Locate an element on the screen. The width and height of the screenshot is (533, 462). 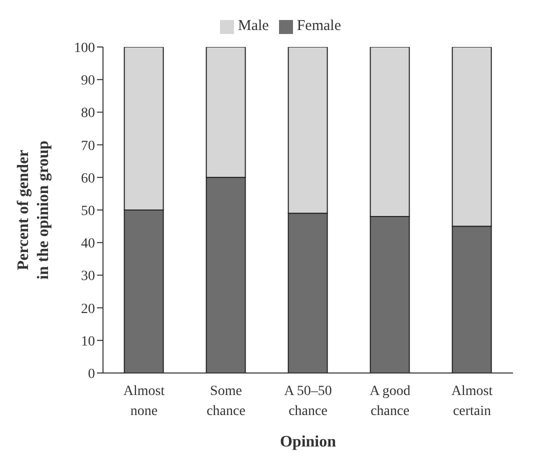
y-tick-label: 70 is located at coordinates (88, 146).